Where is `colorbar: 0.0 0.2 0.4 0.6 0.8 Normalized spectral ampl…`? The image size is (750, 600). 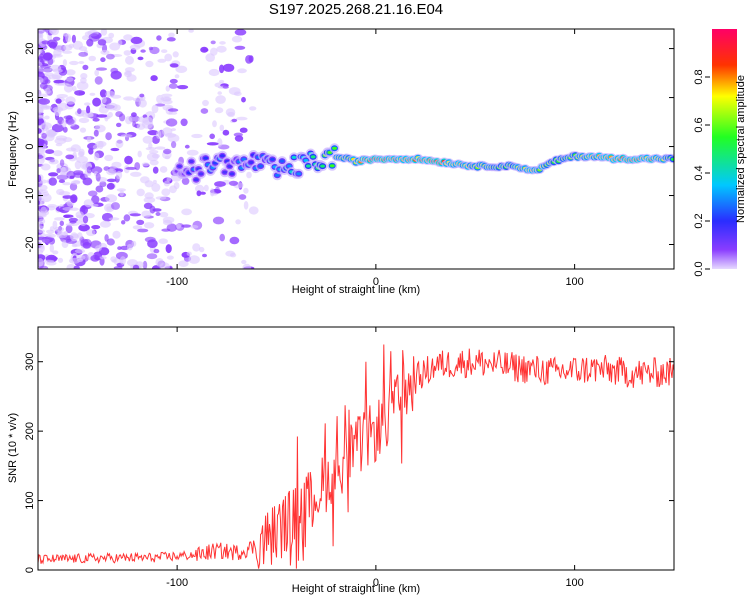 colorbar: 0.0 0.2 0.4 0.6 0.8 Normalized spectral ampl… is located at coordinates (720, 153).